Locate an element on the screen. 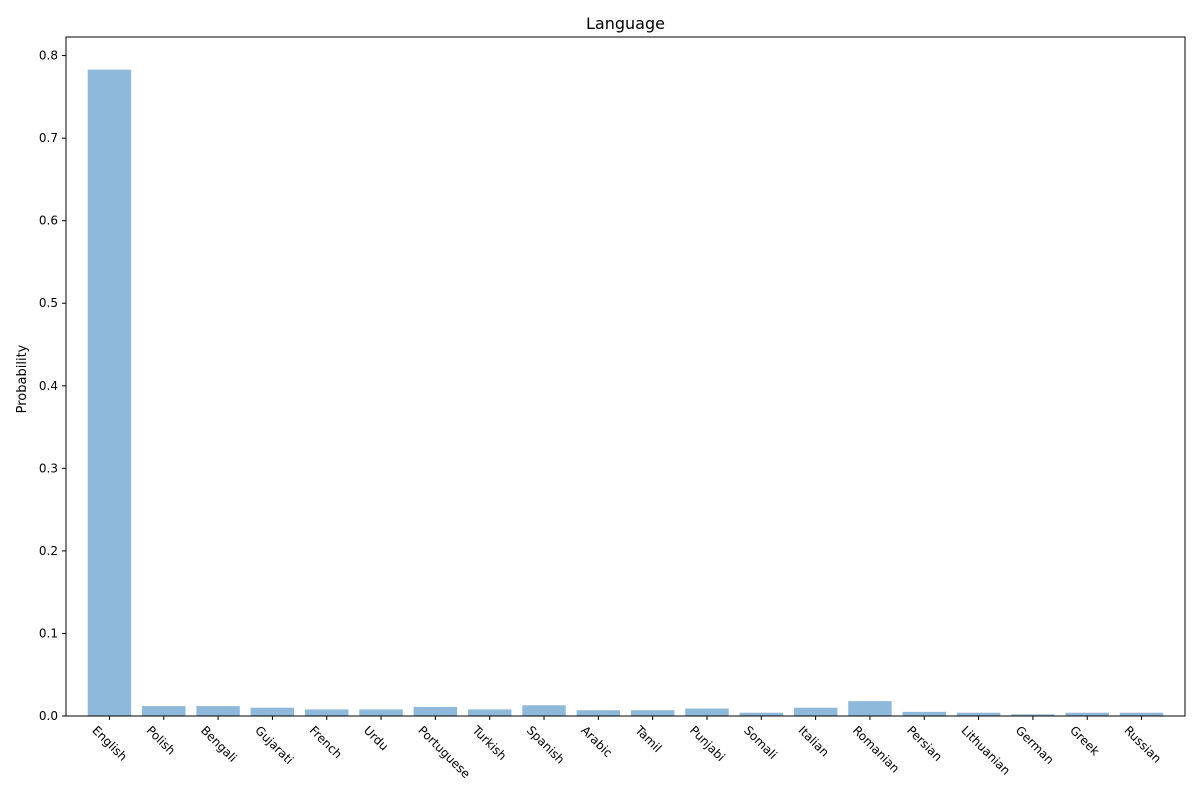 This screenshot has height=800, width=1200. bar-italian is located at coordinates (815, 711).